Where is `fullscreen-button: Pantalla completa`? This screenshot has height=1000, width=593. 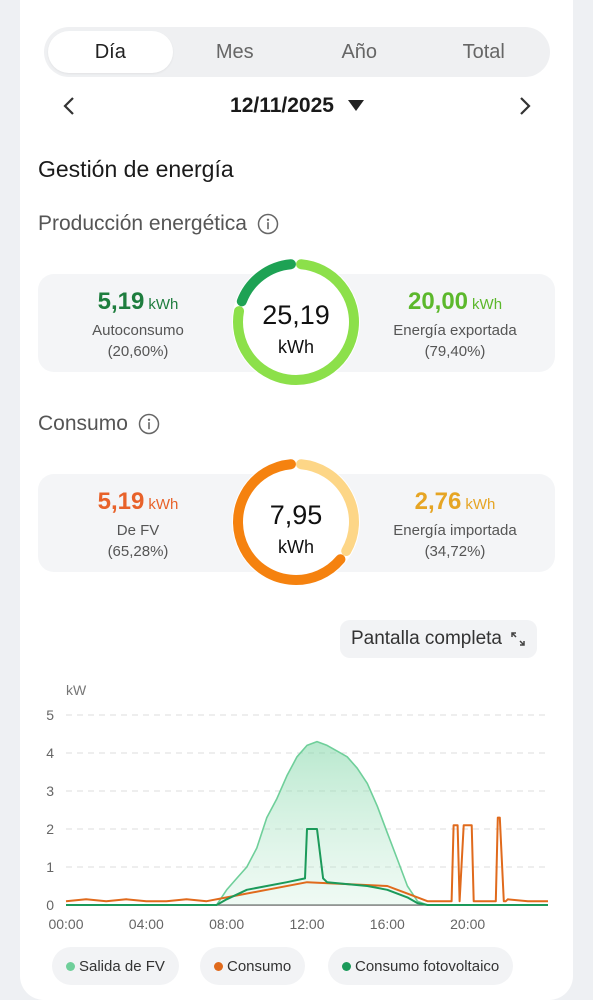 fullscreen-button: Pantalla completa is located at coordinates (438, 639).